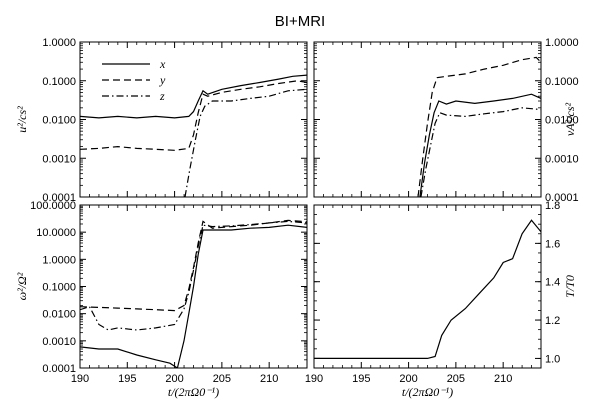  I want to click on y-axis-label: vA²/cs², so click(570, 120).